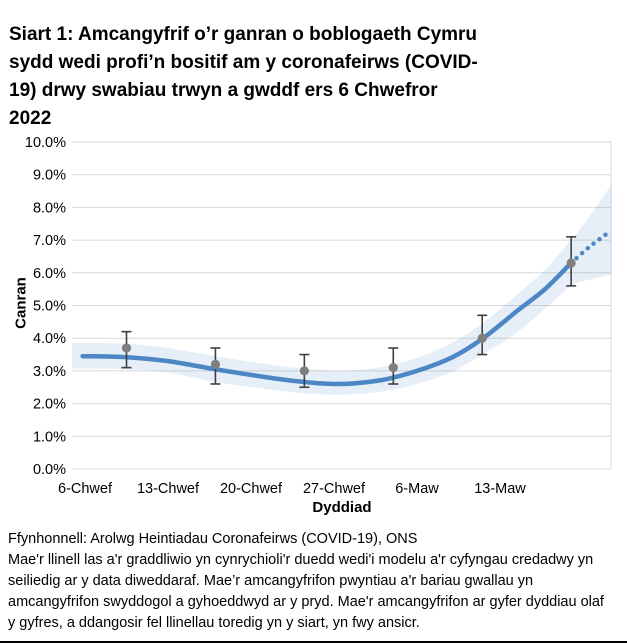 This screenshot has height=644, width=627. What do you see at coordinates (168, 489) in the screenshot?
I see `x-tick-label: 13-Chwef` at bounding box center [168, 489].